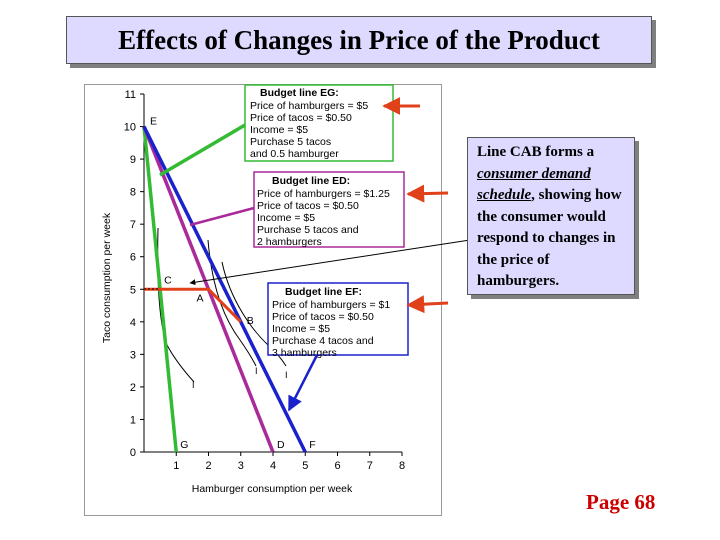  Describe the element at coordinates (323, 341) in the screenshot. I see `budget-box-ef-line-4: Purchase 4 tacos and` at that location.